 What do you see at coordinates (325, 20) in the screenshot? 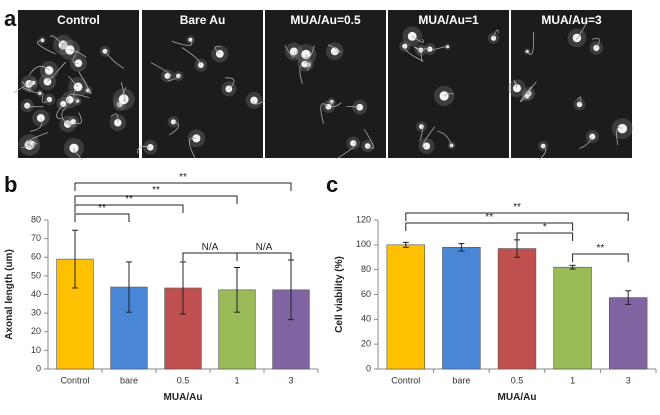
I see `image-title: MUA/Au=0.5` at bounding box center [325, 20].